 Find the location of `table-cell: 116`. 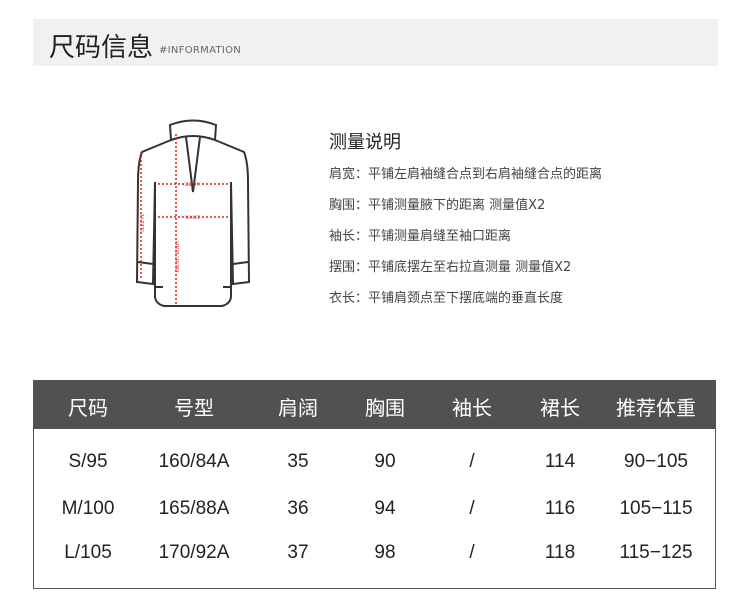

table-cell: 116 is located at coordinates (560, 508).